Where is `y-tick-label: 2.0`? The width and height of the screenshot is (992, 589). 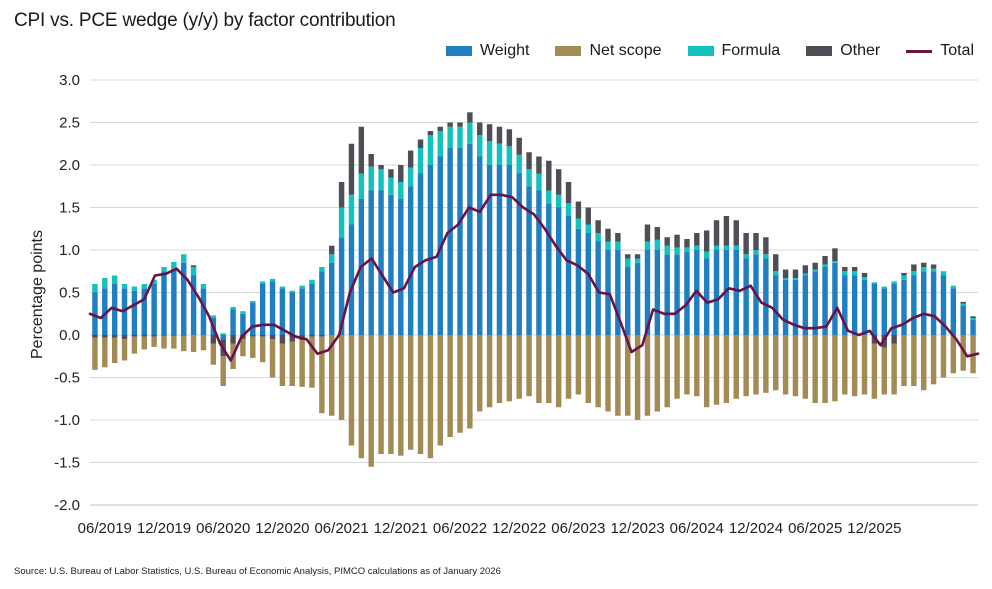 y-tick-label: 2.0 is located at coordinates (69, 165).